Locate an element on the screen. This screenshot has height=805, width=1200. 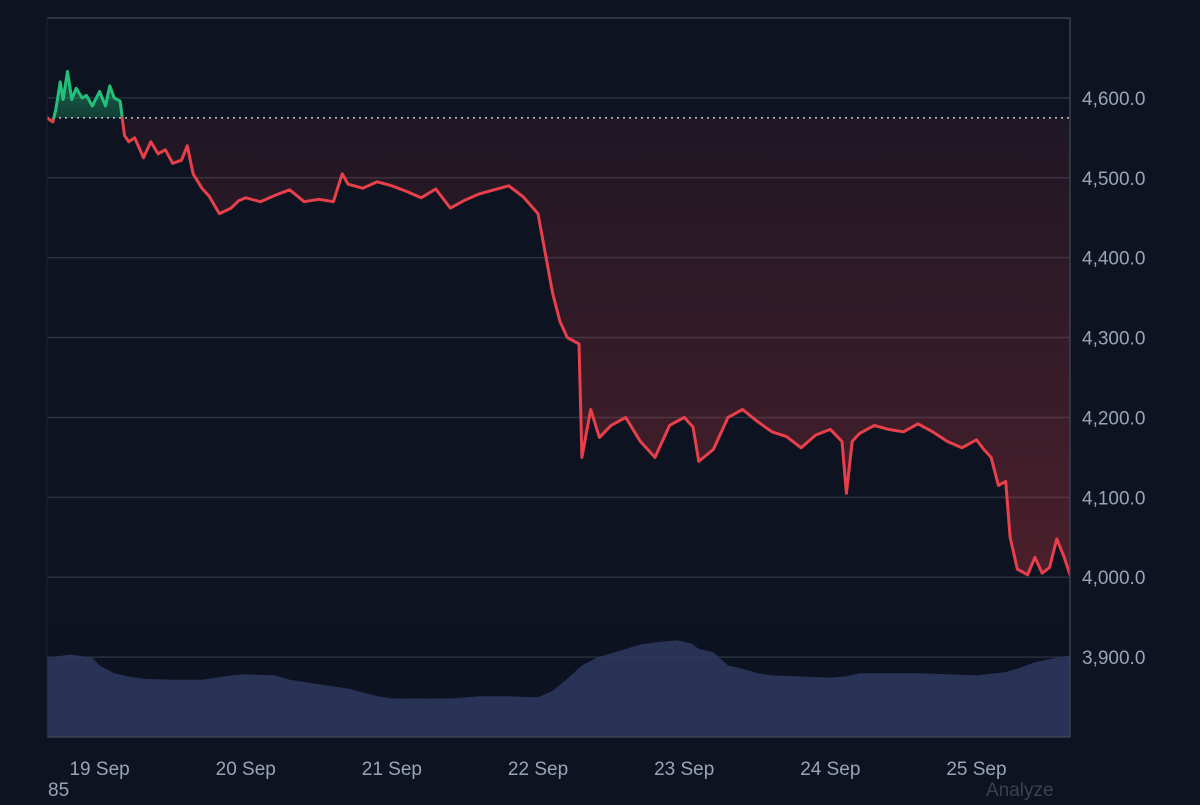
y-tick-label: 4,000.0 is located at coordinates (1113, 578).